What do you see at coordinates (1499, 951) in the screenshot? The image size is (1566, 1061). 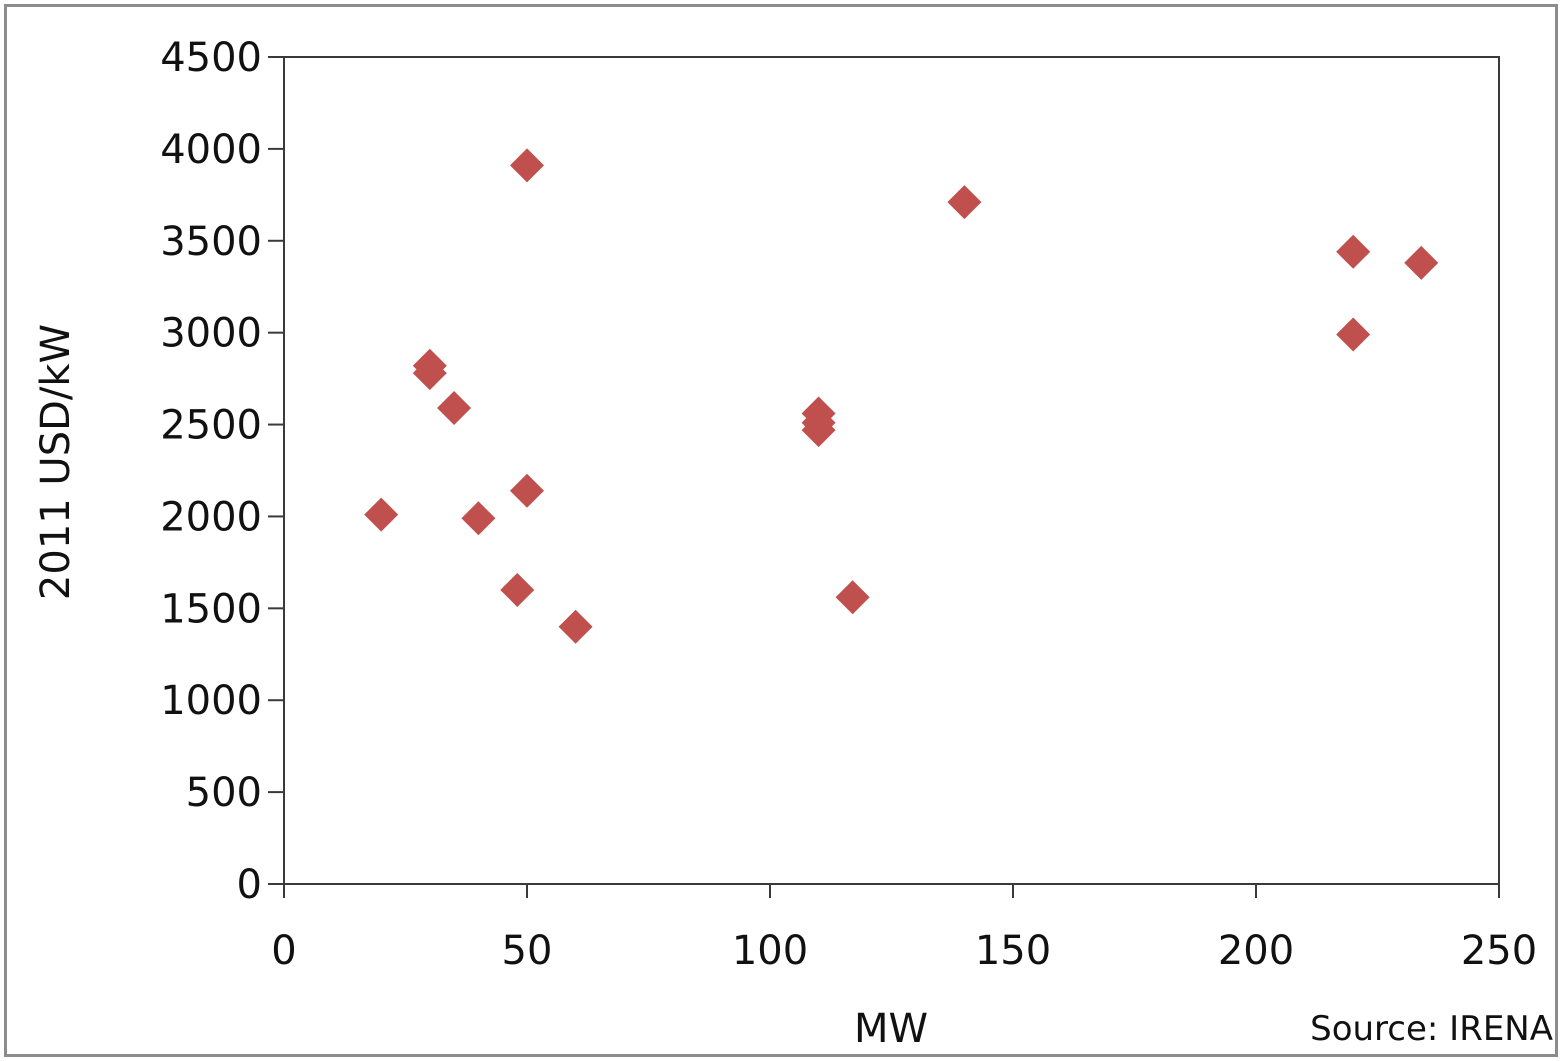 I see `x-tick-label: 250` at bounding box center [1499, 951].